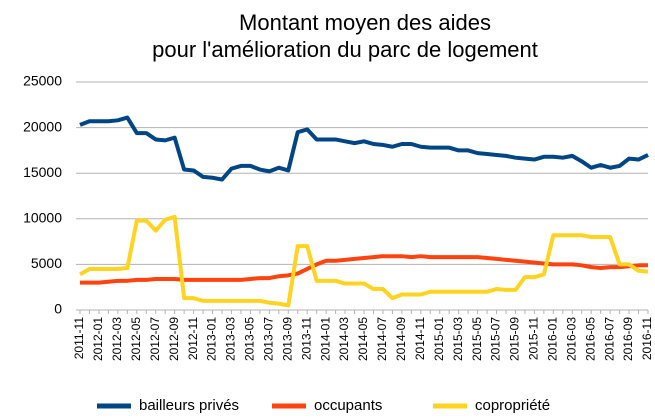 The width and height of the screenshot is (655, 419). What do you see at coordinates (250, 339) in the screenshot?
I see `x-tick-label: 2013-05` at bounding box center [250, 339].